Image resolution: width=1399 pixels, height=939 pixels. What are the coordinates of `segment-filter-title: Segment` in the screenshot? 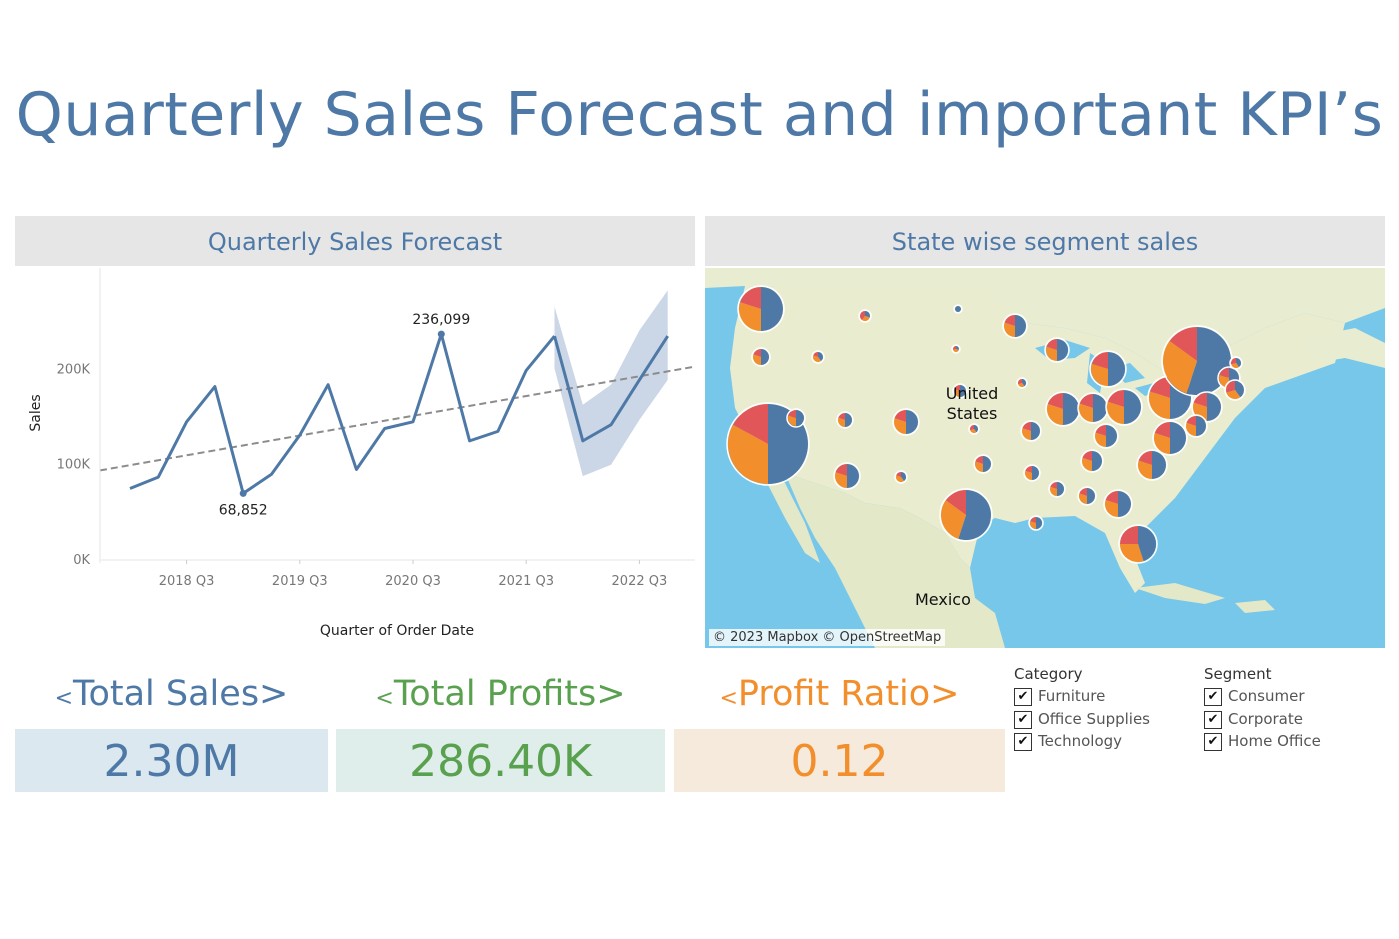 It's located at (1238, 674).